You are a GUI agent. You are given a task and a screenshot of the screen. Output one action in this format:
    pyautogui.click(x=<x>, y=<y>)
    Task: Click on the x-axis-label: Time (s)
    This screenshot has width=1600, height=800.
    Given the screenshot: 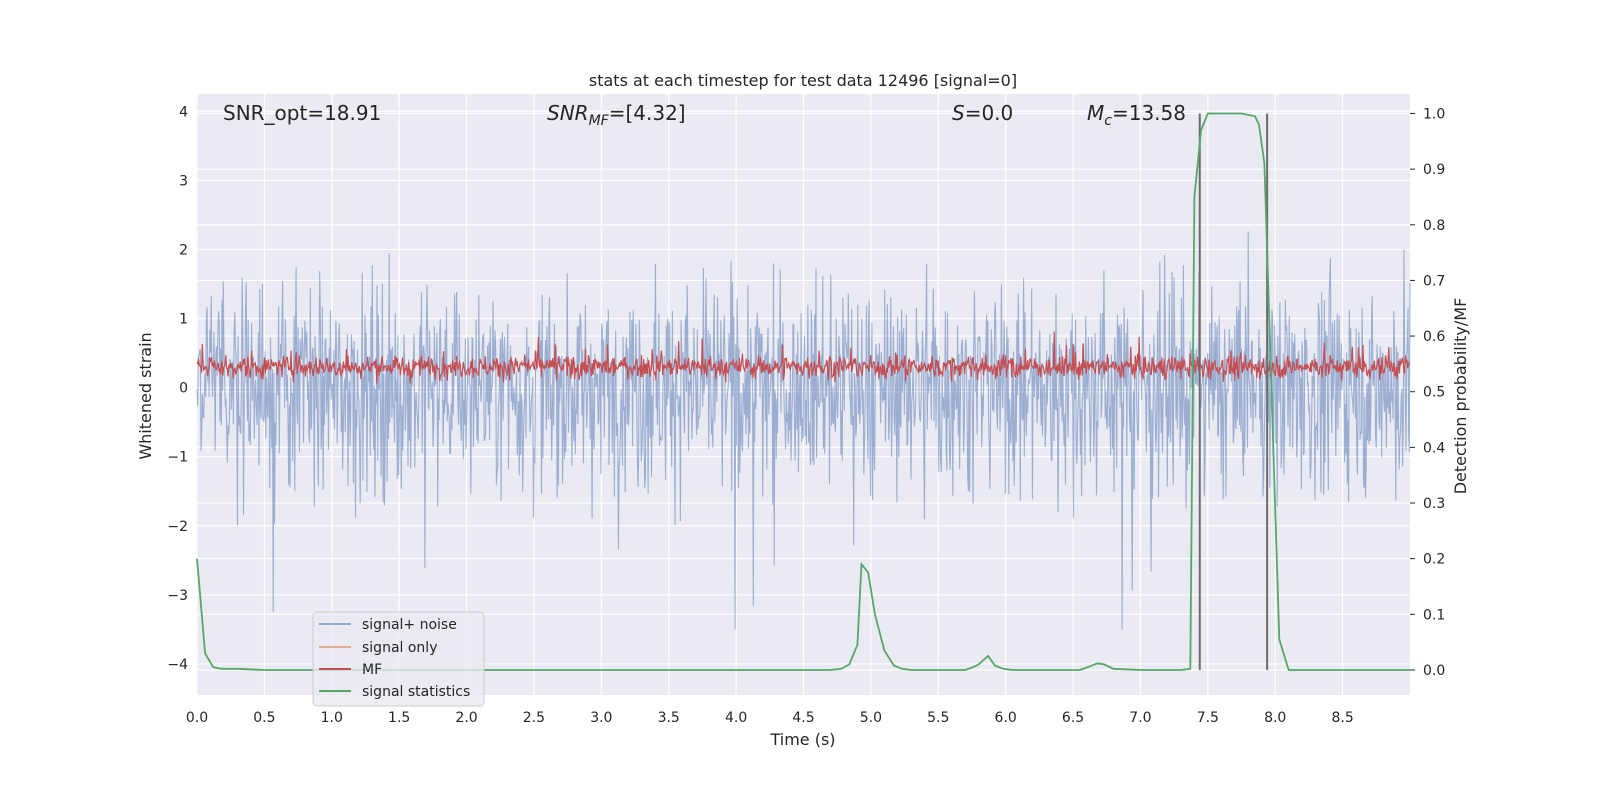 What is the action you would take?
    pyautogui.click(x=802, y=739)
    